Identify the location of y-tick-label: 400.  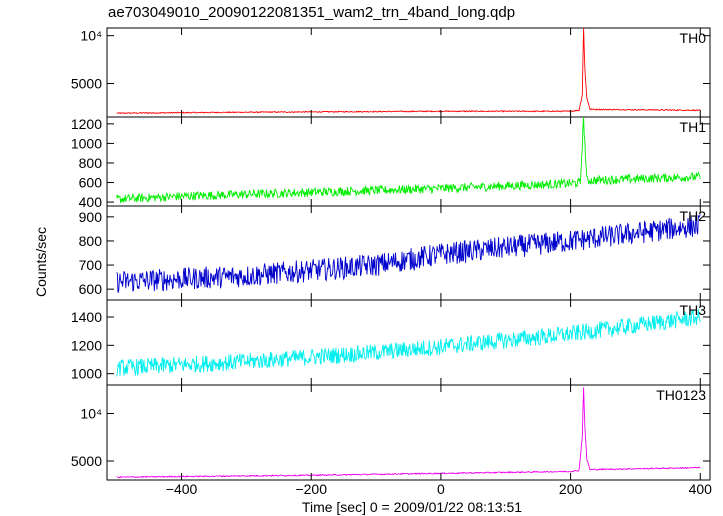
(91, 202).